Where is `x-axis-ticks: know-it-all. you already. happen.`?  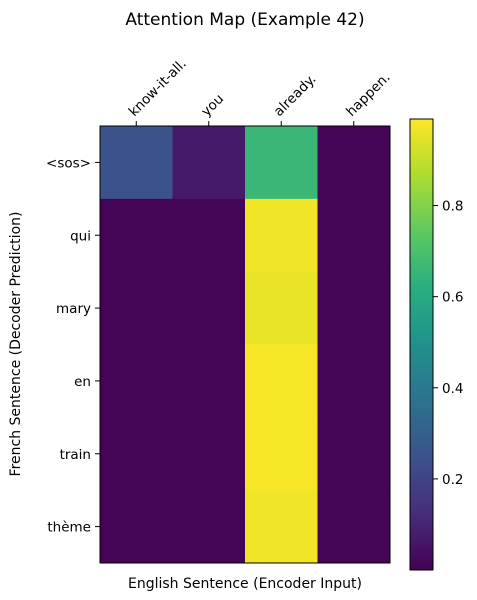 x-axis-ticks: know-it-all. you already. happen. is located at coordinates (260, 91).